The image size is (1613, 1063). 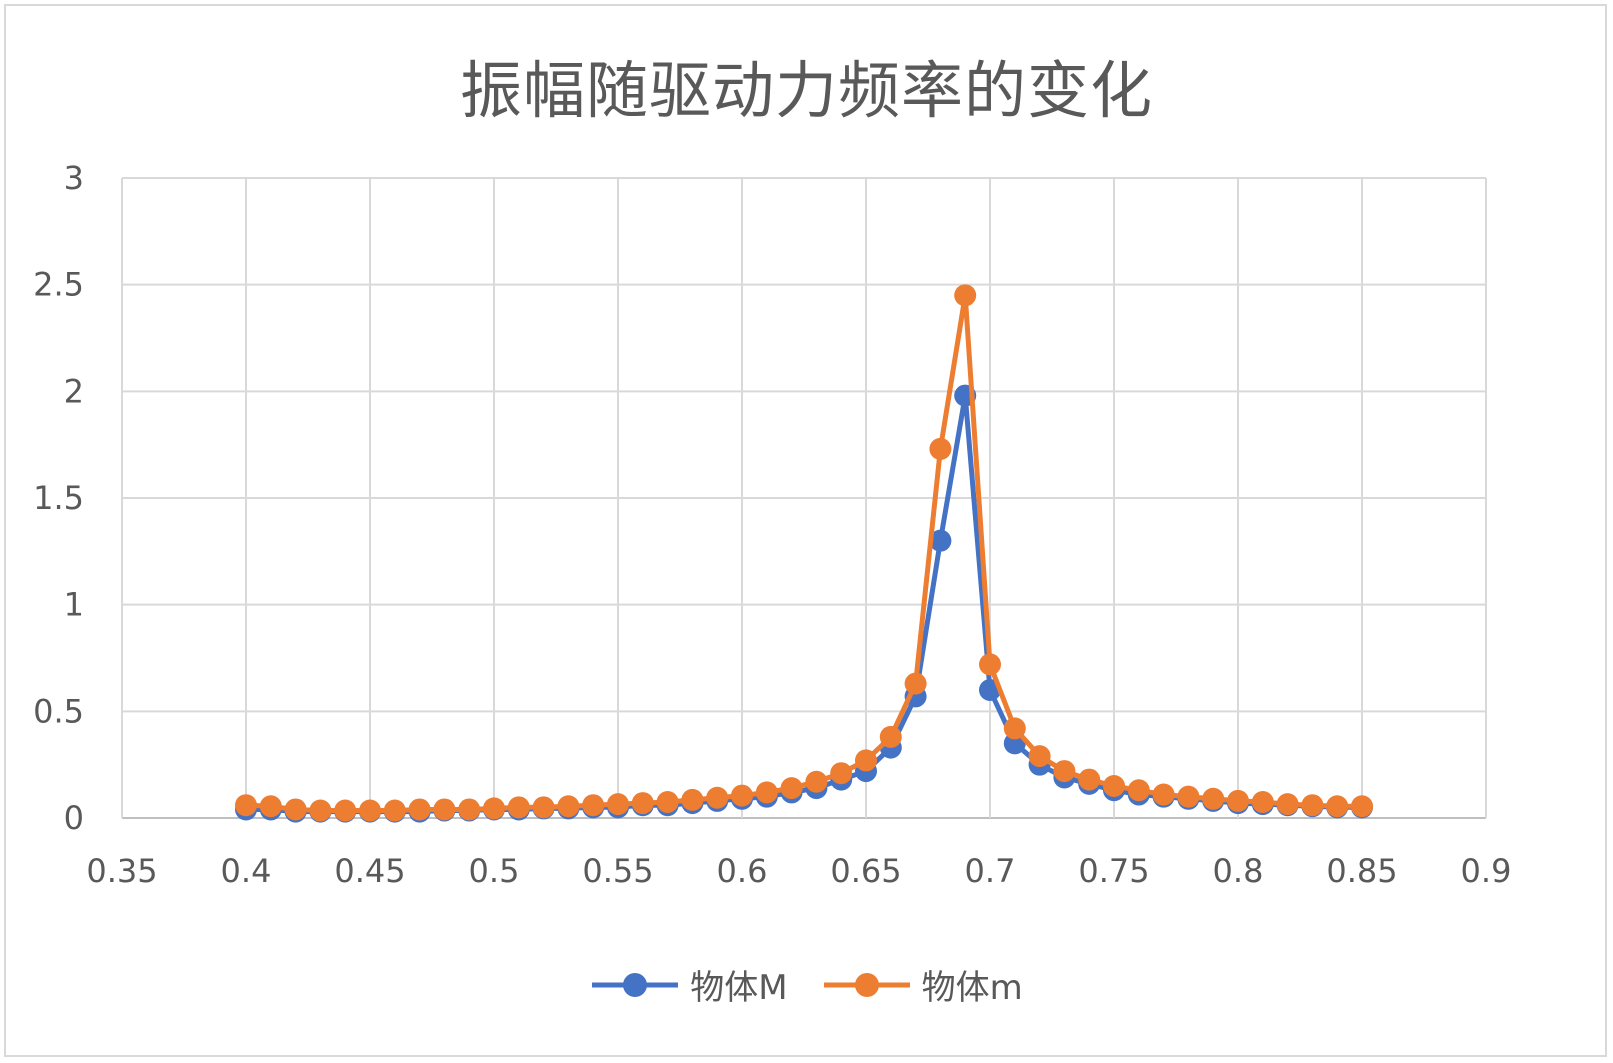 I want to click on x-tick-label: 0.7, so click(x=990, y=871).